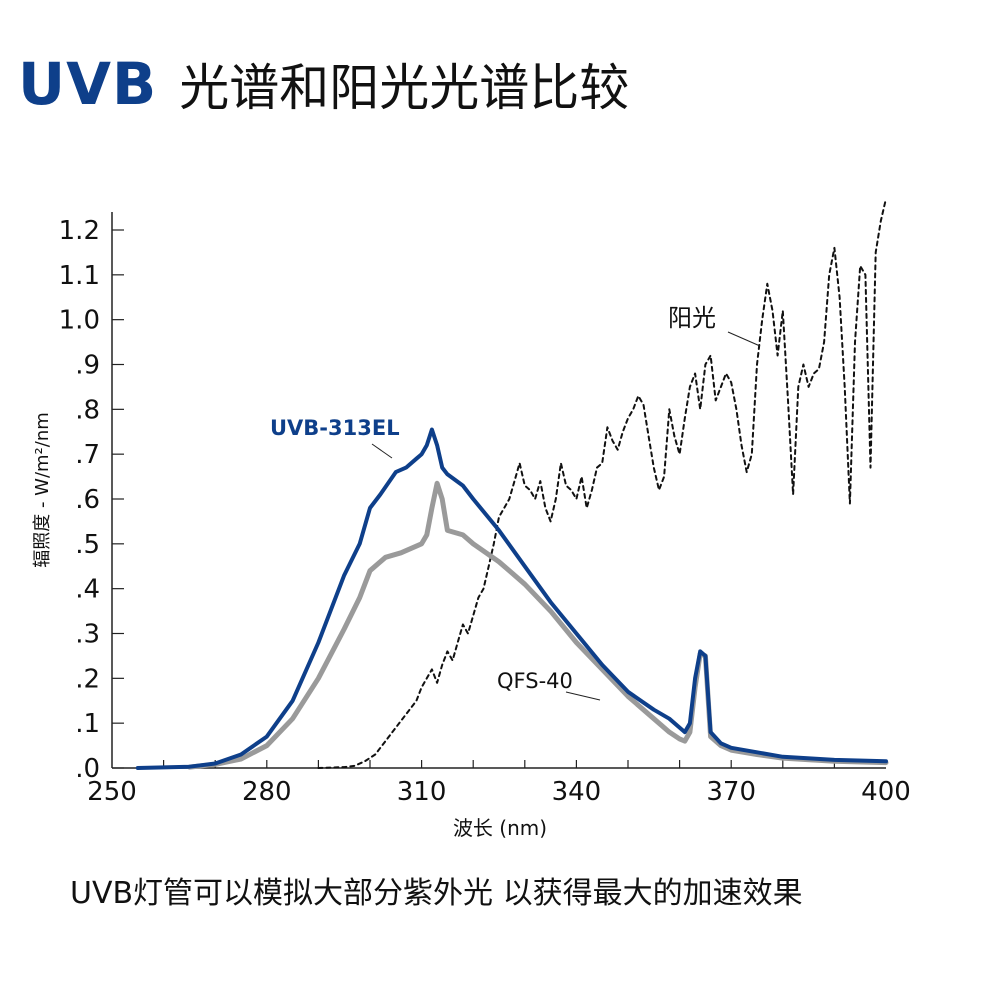 The height and width of the screenshot is (1000, 1000). What do you see at coordinates (335, 428) in the screenshot?
I see `uvb313-series-label: UVB-313EL` at bounding box center [335, 428].